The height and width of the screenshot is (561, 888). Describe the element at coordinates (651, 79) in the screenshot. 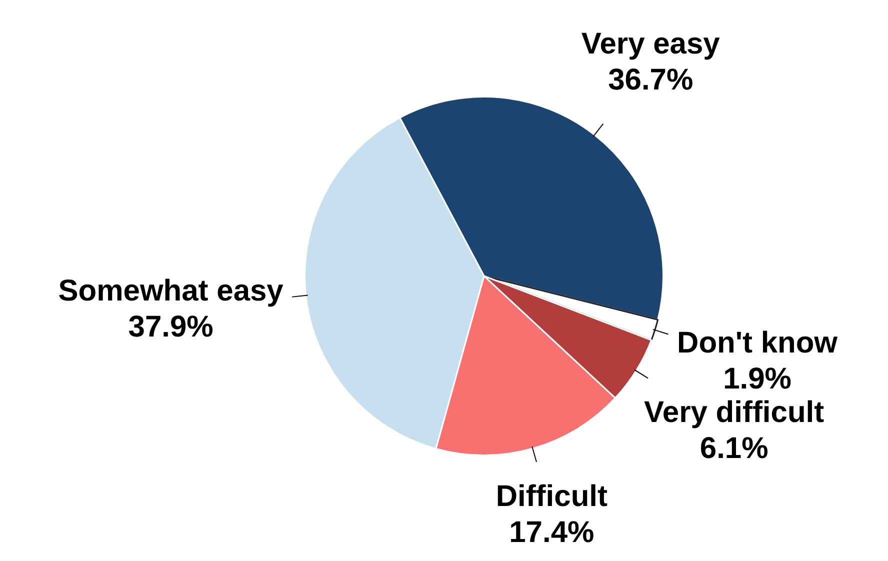

I see `data-label: 36.7%` at that location.